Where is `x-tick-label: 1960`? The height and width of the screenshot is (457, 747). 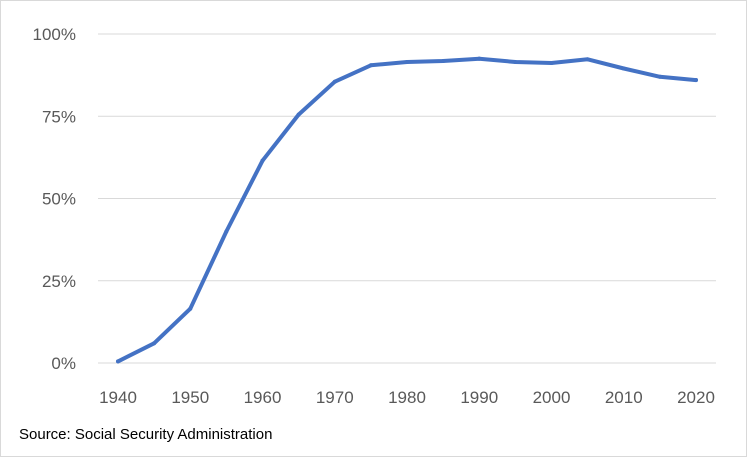
x-tick-label: 1960 is located at coordinates (263, 397).